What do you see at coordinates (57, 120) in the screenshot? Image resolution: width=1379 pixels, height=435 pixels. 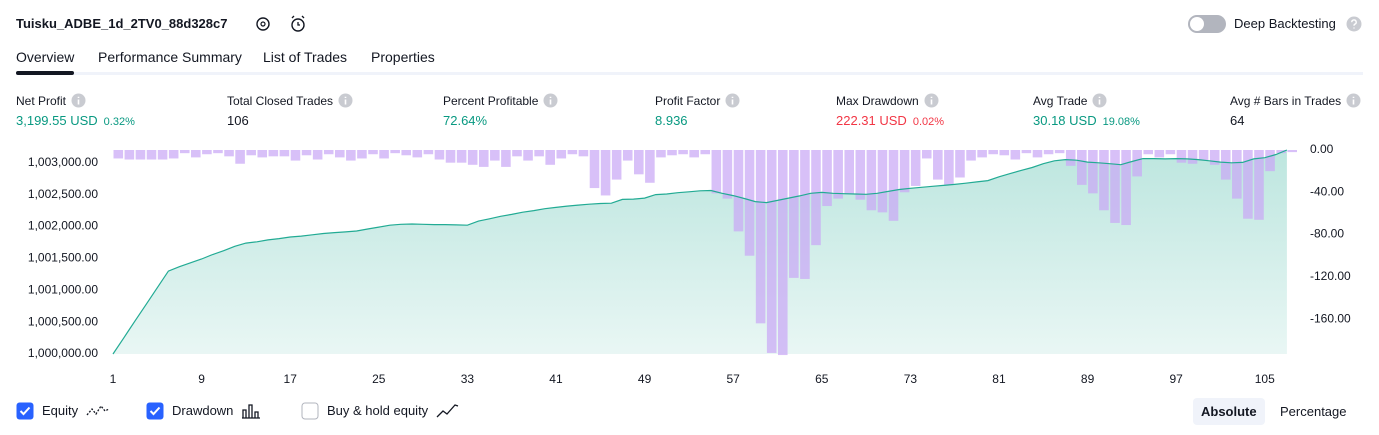 I see `metric-value-text: 3,199.55 USD` at bounding box center [57, 120].